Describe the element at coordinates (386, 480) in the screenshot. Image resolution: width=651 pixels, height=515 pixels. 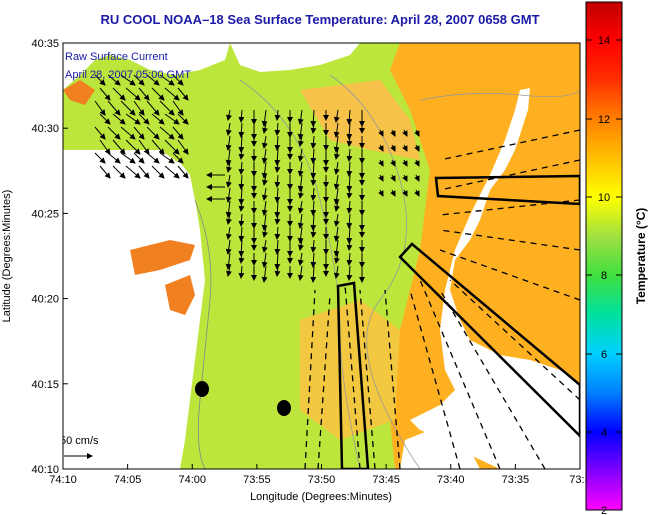
I see `x-tick-label: 73:45` at that location.